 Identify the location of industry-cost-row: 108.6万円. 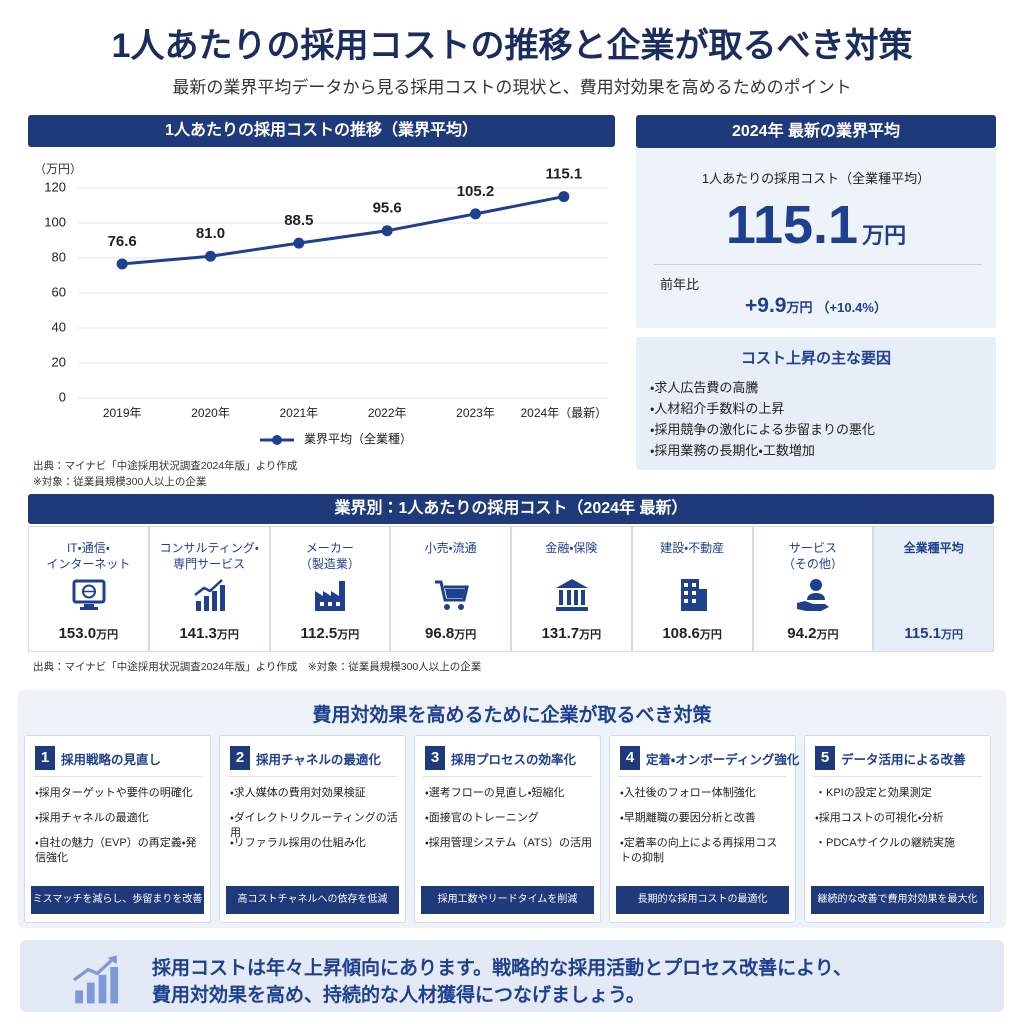
(692, 634).